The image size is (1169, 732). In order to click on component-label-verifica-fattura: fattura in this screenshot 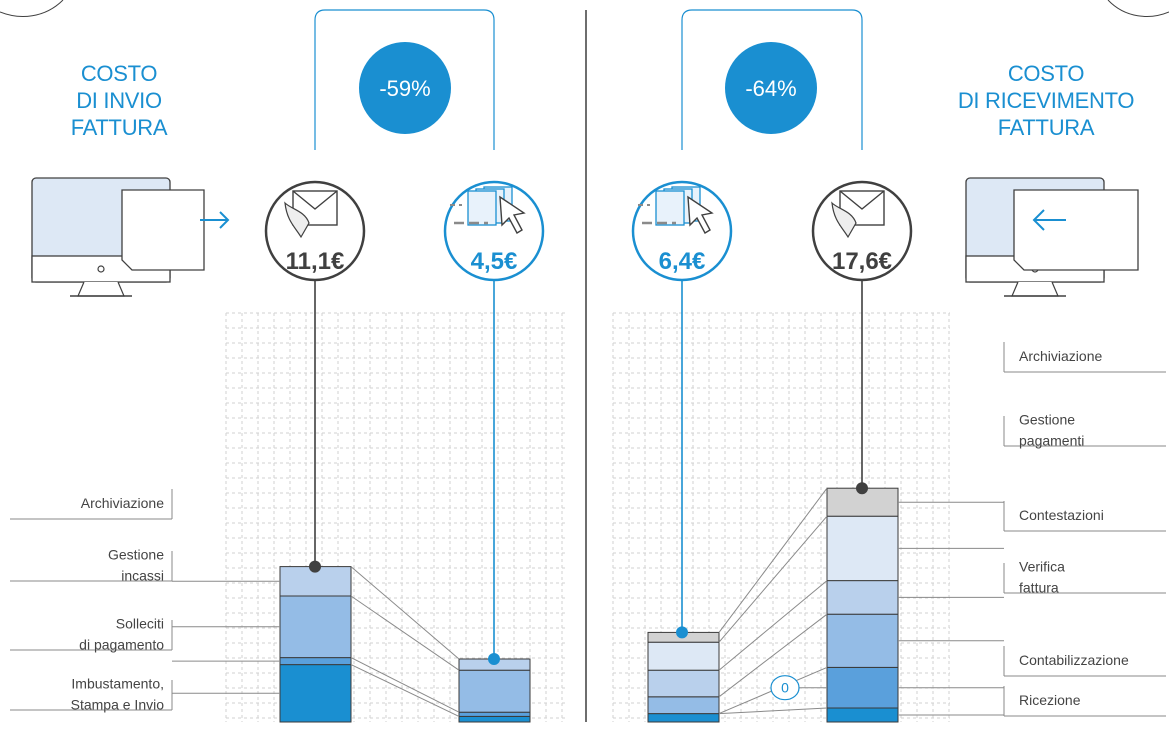, I will do `click(1039, 588)`.